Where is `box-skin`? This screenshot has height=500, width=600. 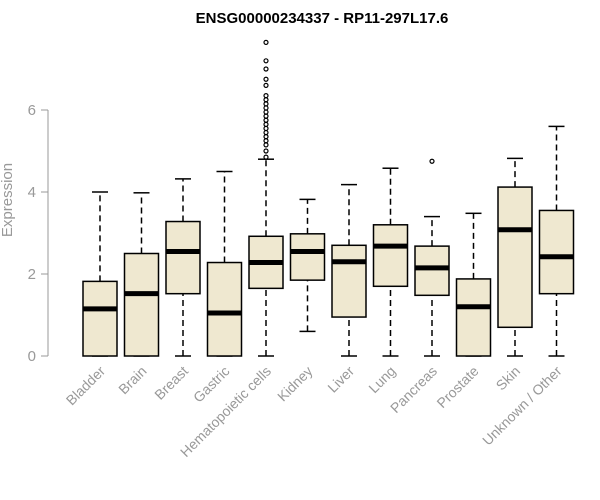 box-skin is located at coordinates (515, 257).